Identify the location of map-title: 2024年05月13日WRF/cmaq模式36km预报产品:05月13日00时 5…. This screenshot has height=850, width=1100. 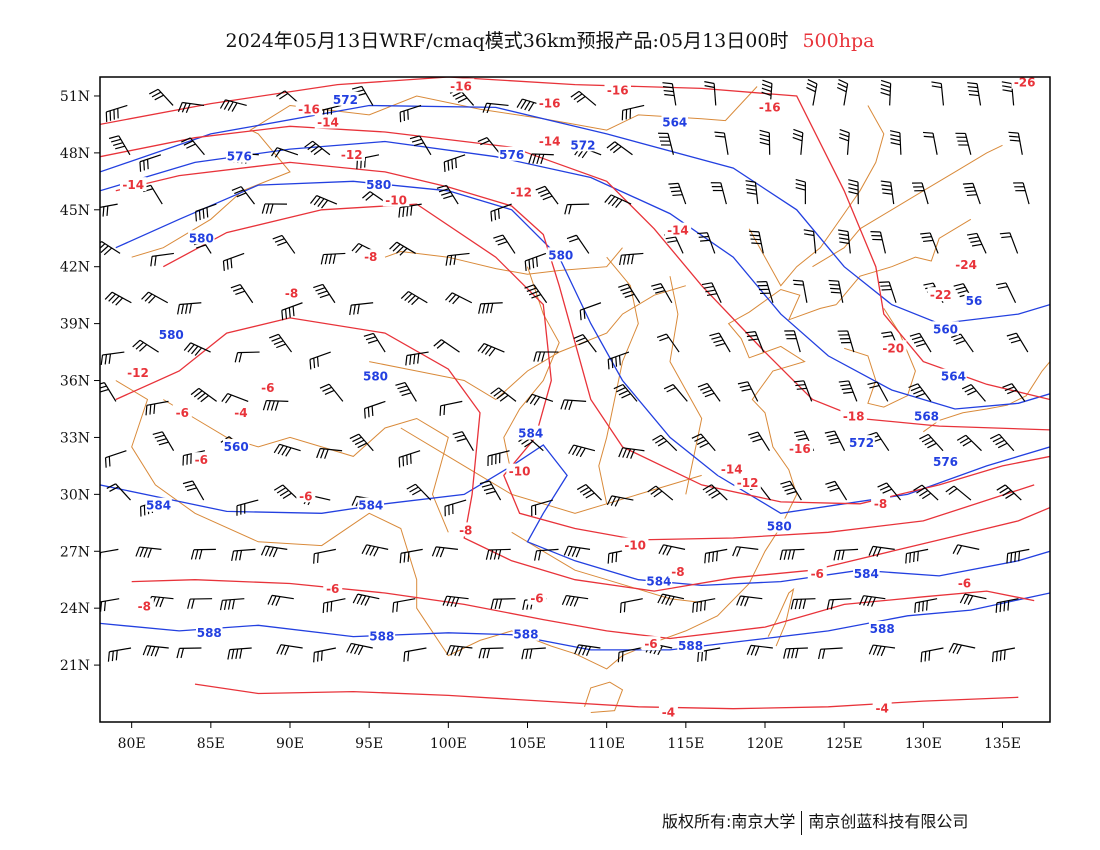
(550, 39).